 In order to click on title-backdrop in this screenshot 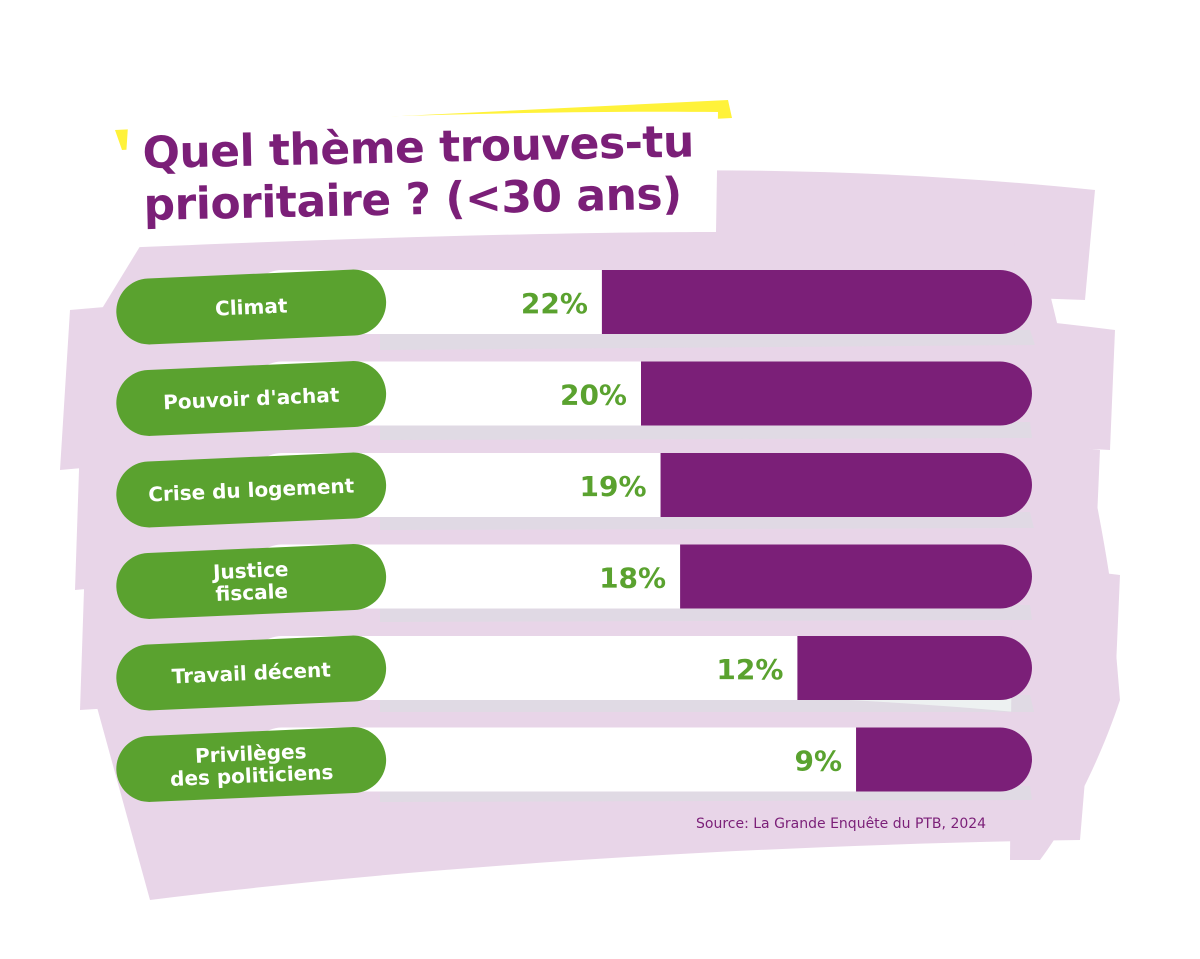, I will do `click(419, 179)`.